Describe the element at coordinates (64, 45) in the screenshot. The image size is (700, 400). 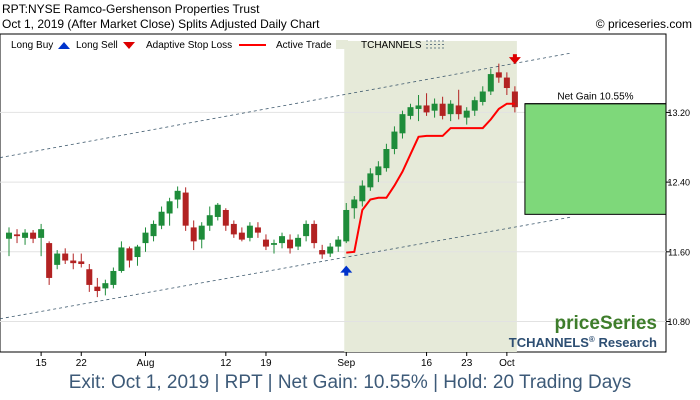
I see `up-arrow-icon` at that location.